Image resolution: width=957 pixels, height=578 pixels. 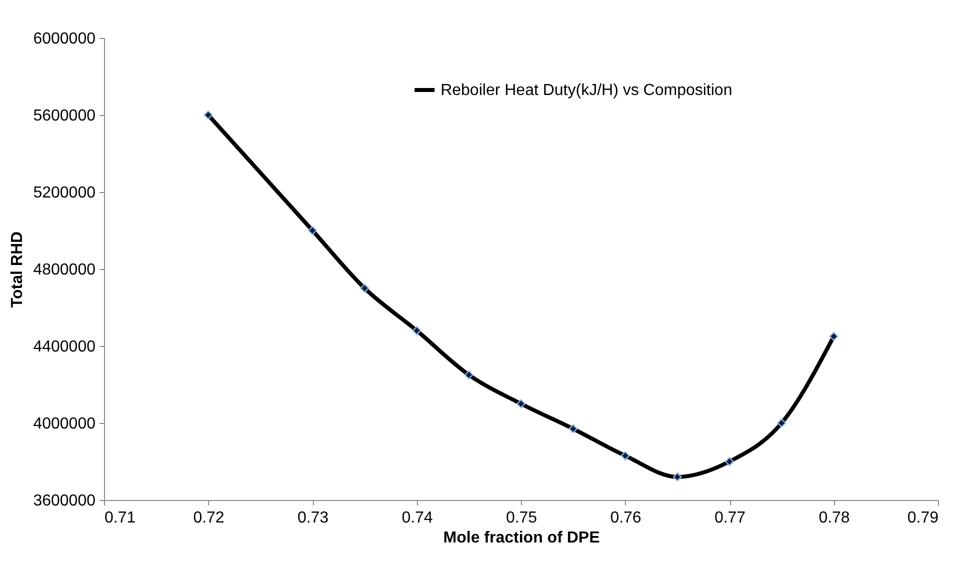 What do you see at coordinates (64, 424) in the screenshot?
I see `y-tick-label: 4000000` at bounding box center [64, 424].